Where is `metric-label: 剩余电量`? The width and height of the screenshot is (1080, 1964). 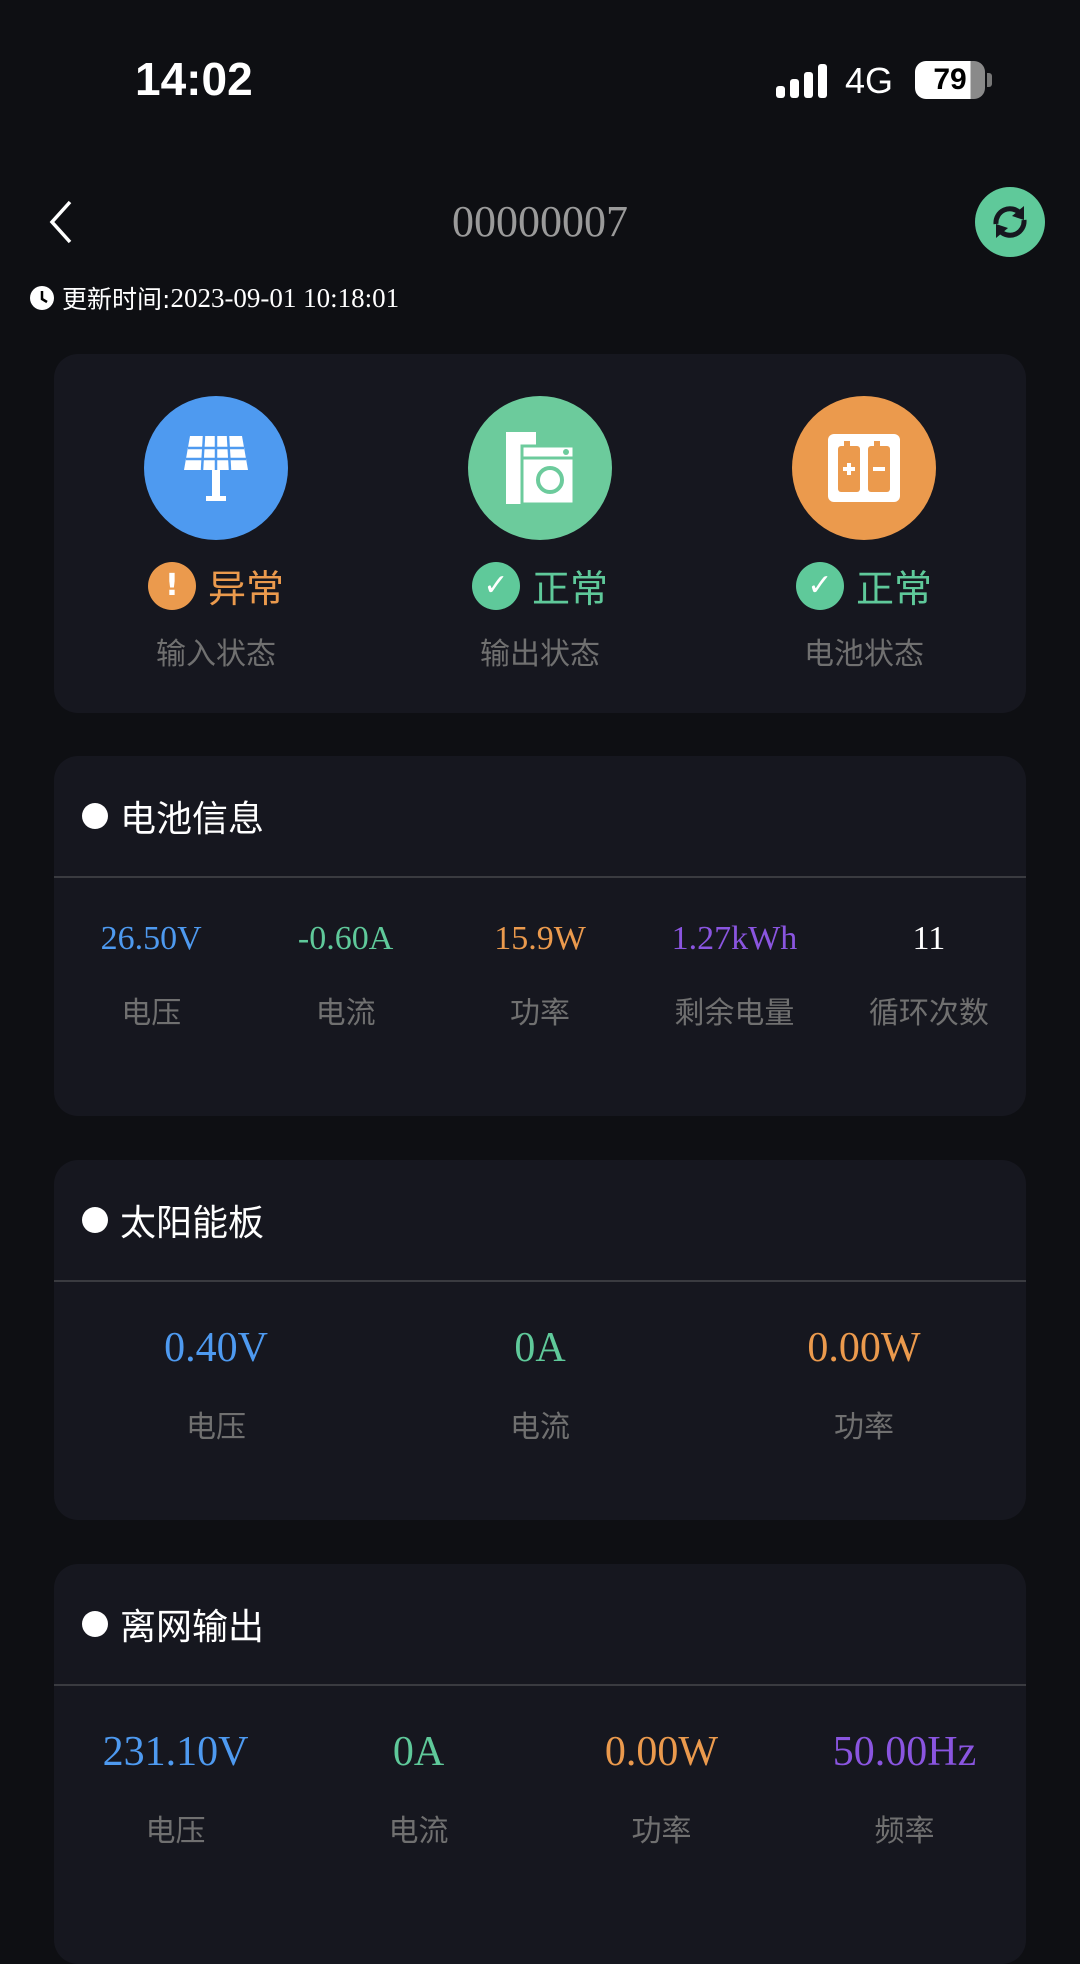
metric-label: 剩余电量 is located at coordinates (734, 1013).